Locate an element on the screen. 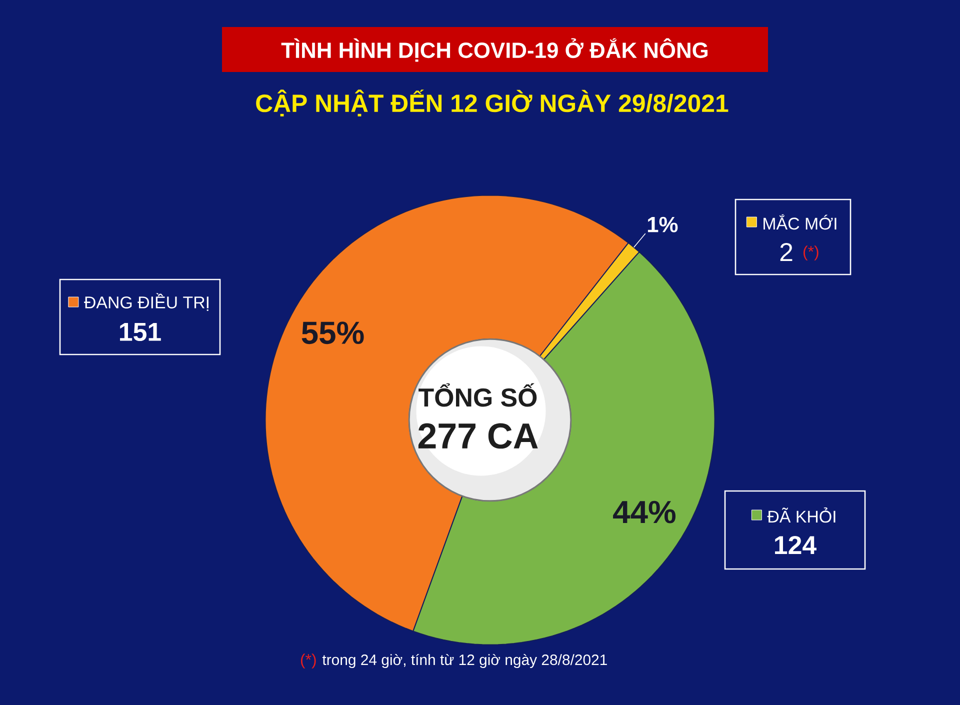 Image resolution: width=960 pixels, height=705 pixels. data-label: 1% is located at coordinates (663, 224).